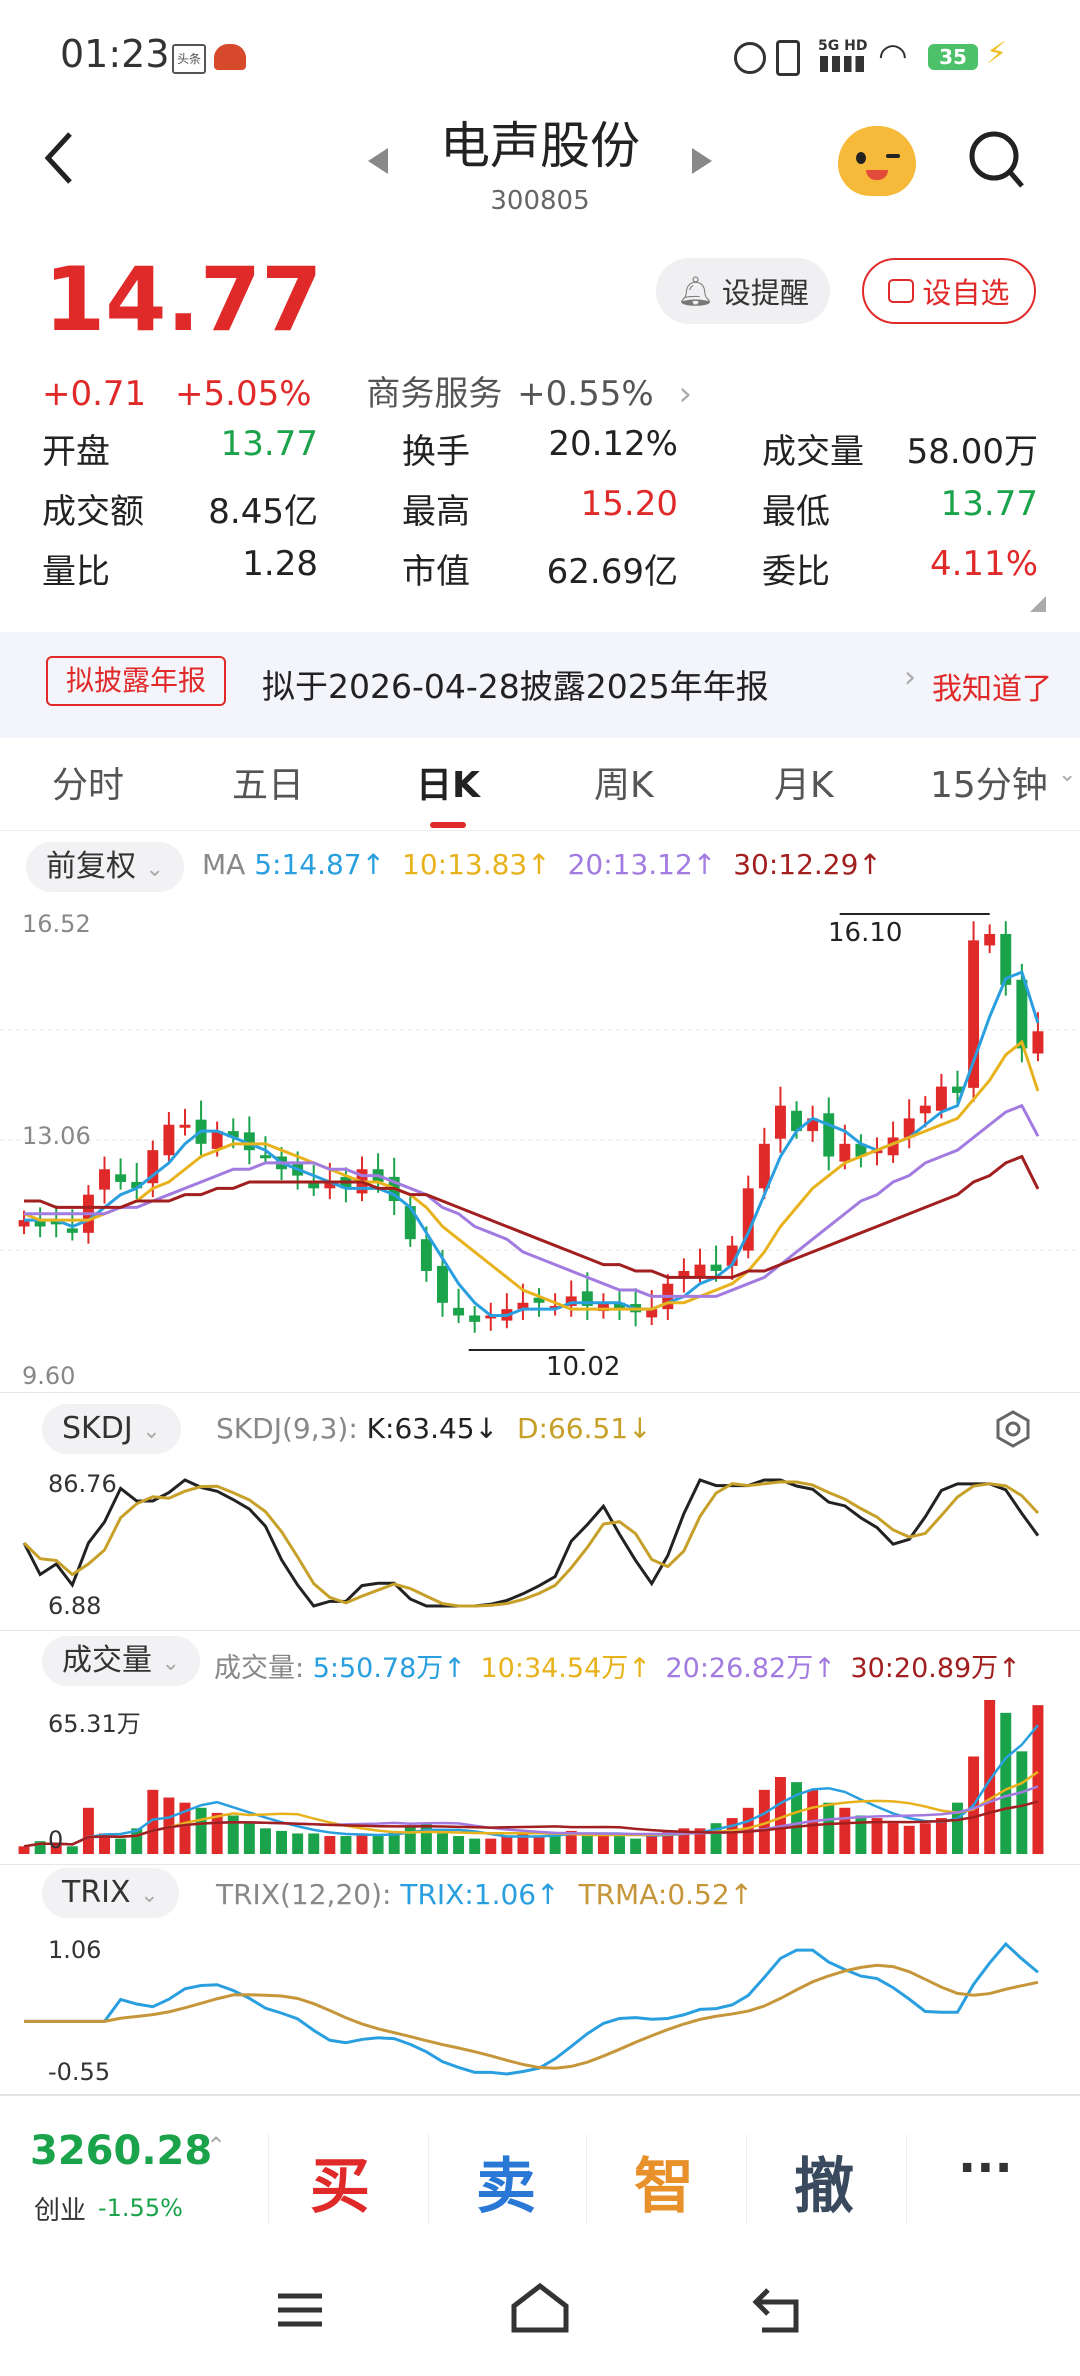 Image resolution: width=1080 pixels, height=2376 pixels. I want to click on set-reminder-button: 🔔︎ 设提醒, so click(743, 291).